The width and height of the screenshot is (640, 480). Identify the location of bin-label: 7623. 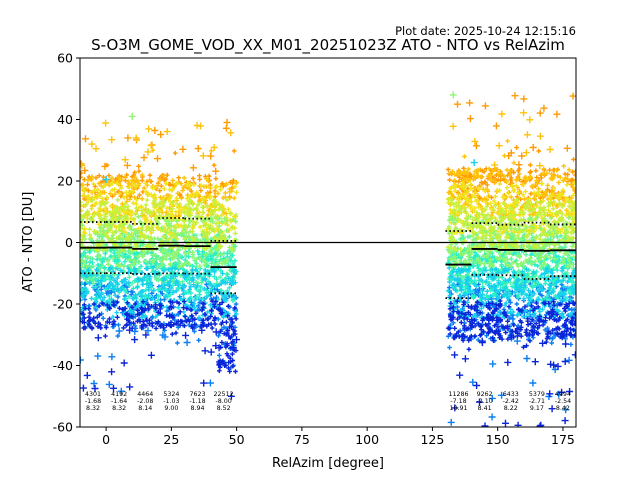
(197, 394).